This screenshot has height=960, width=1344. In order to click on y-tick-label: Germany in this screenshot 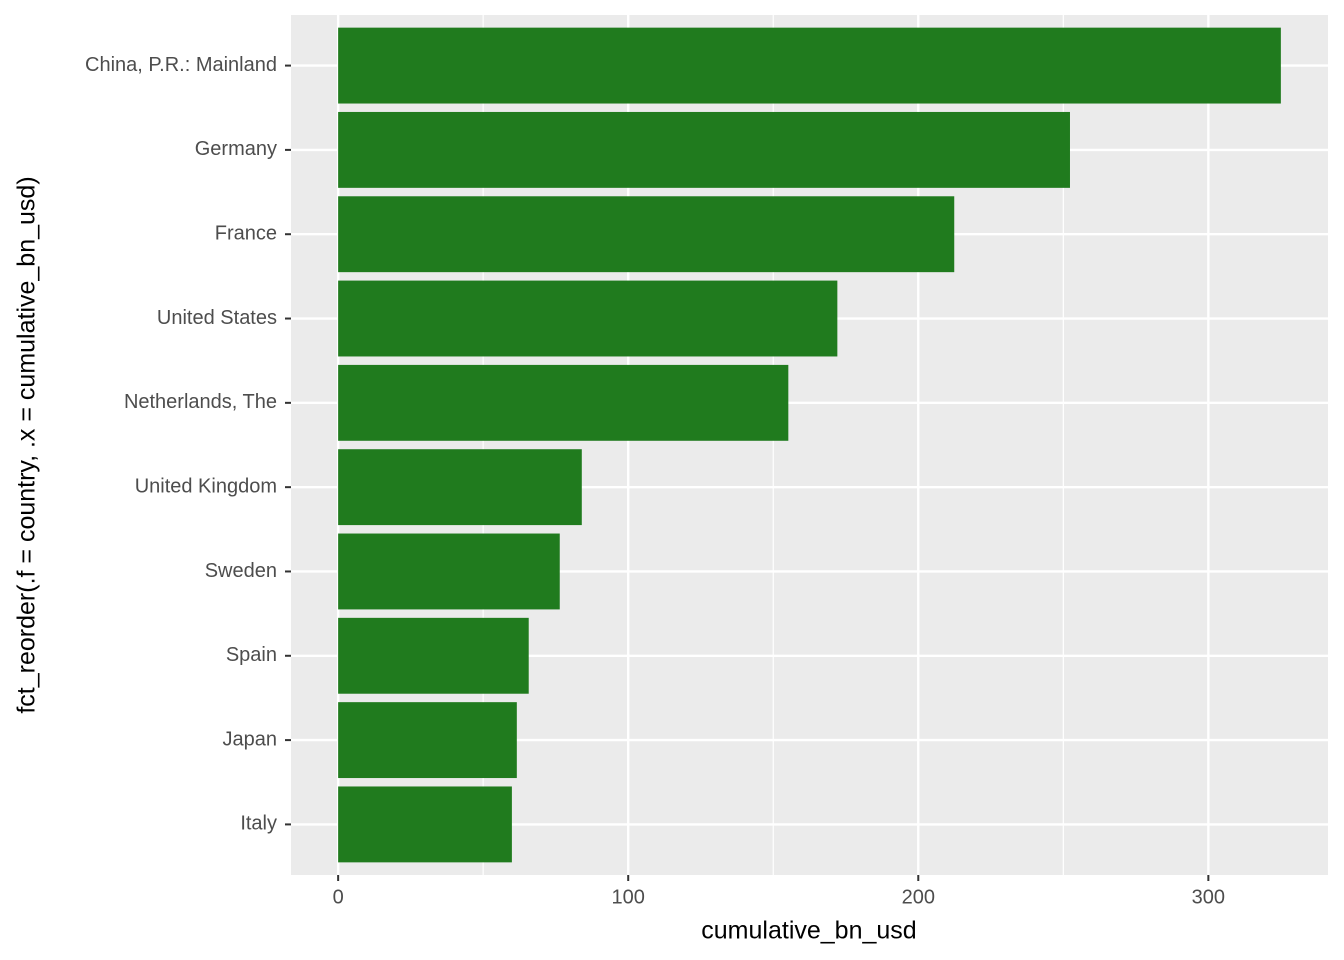, I will do `click(236, 149)`.